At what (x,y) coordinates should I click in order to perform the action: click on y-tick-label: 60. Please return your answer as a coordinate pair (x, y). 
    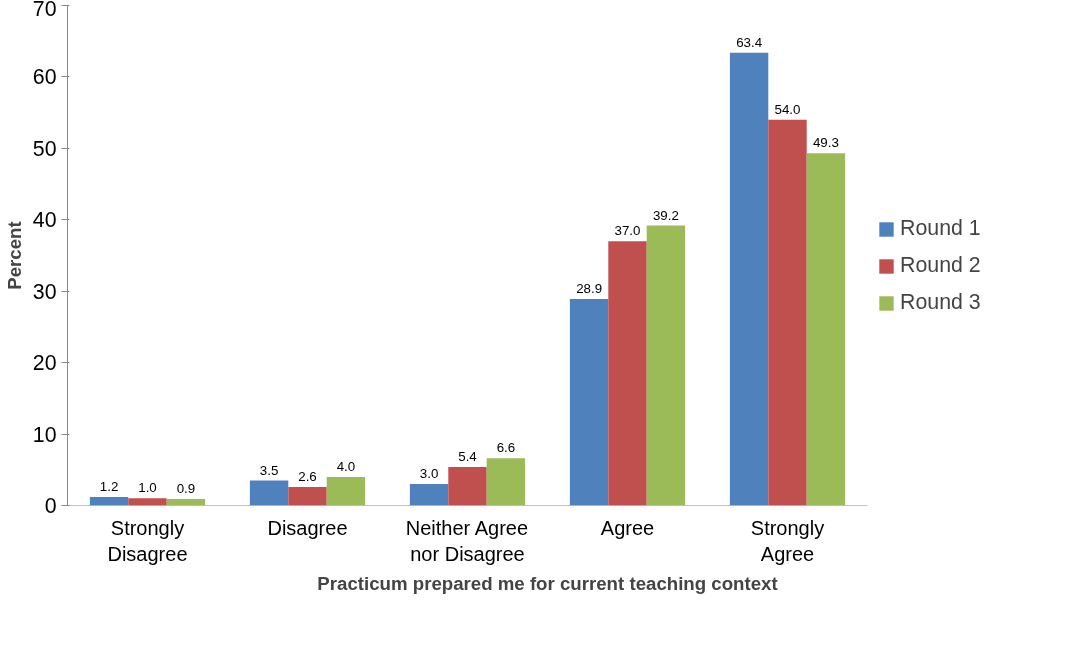
    Looking at the image, I should click on (44, 77).